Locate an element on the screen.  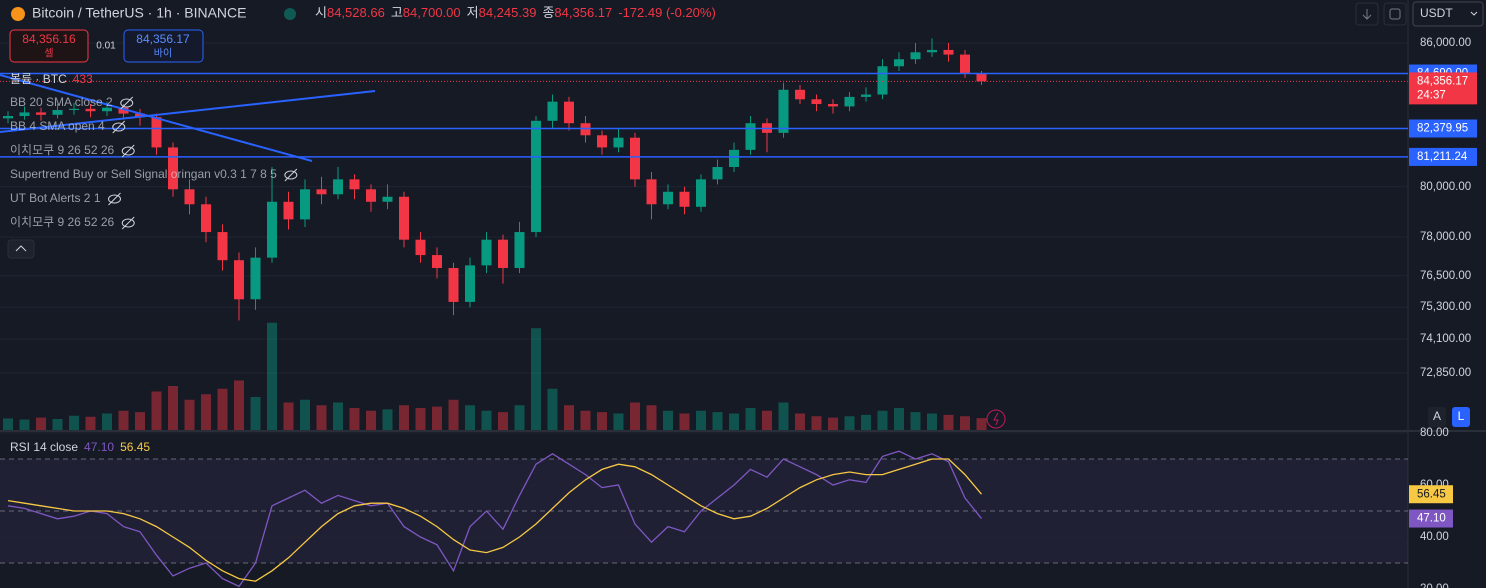
change: -172.49 (-0.20%) is located at coordinates (667, 12).